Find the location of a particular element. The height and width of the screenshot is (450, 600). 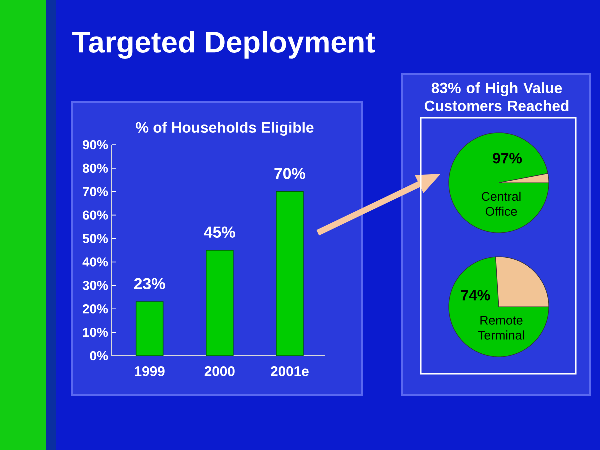

y-tick-label: 70% is located at coordinates (95, 191).